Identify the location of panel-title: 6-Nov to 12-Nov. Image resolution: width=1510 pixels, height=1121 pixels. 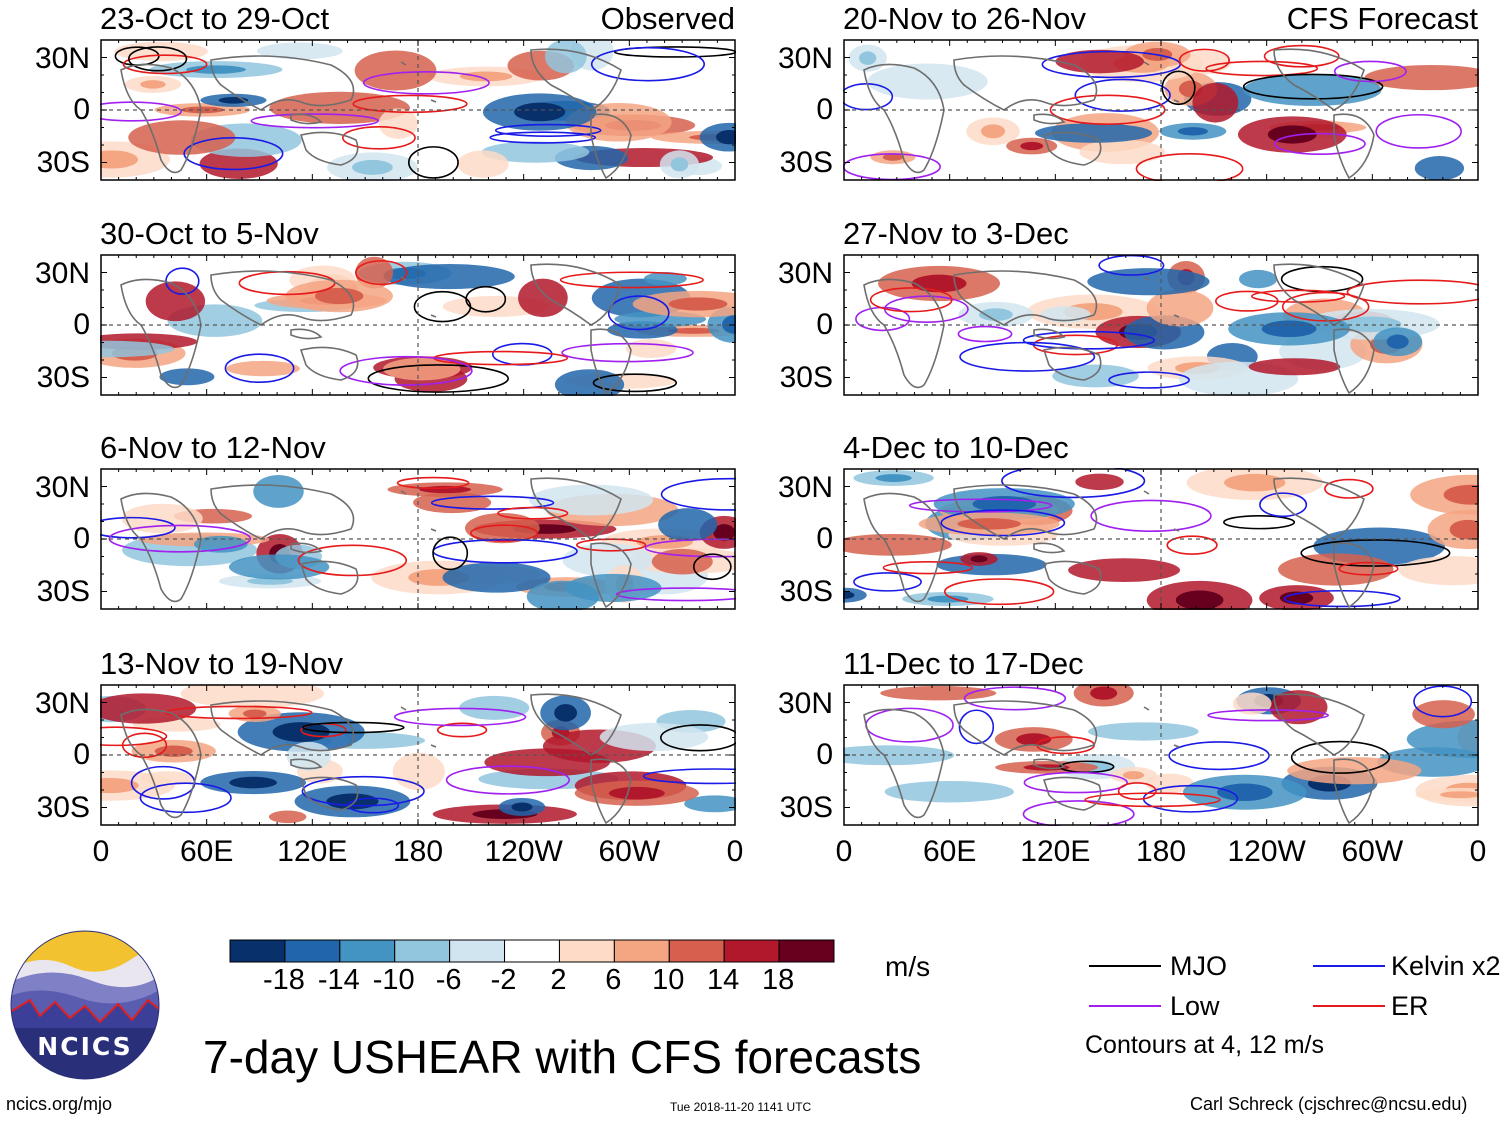
(213, 447).